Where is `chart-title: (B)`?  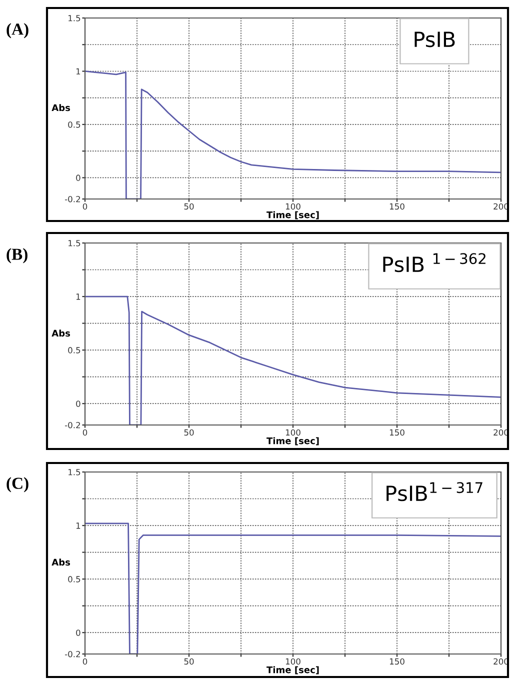
chart-title: (B) is located at coordinates (17, 256).